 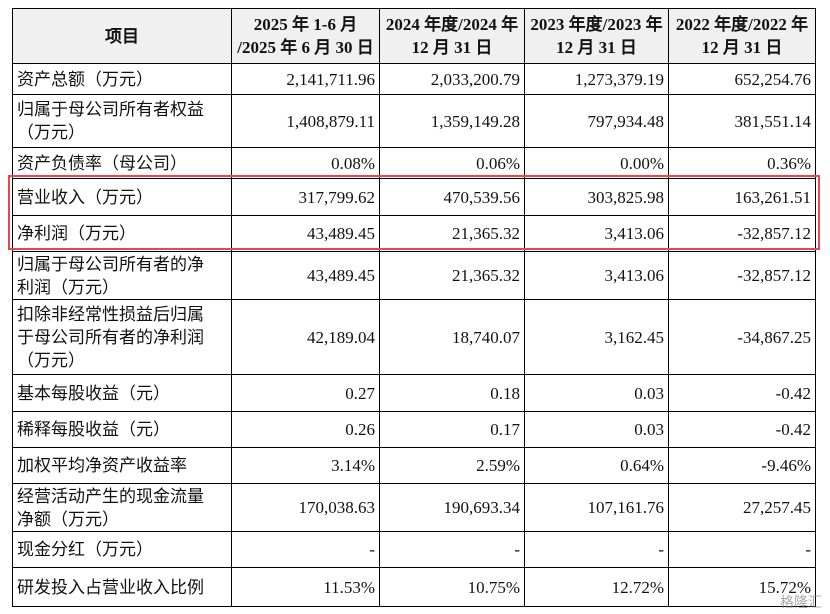 I want to click on row-label: 归属于母公司所有者权益 （万元）, so click(x=122, y=121).